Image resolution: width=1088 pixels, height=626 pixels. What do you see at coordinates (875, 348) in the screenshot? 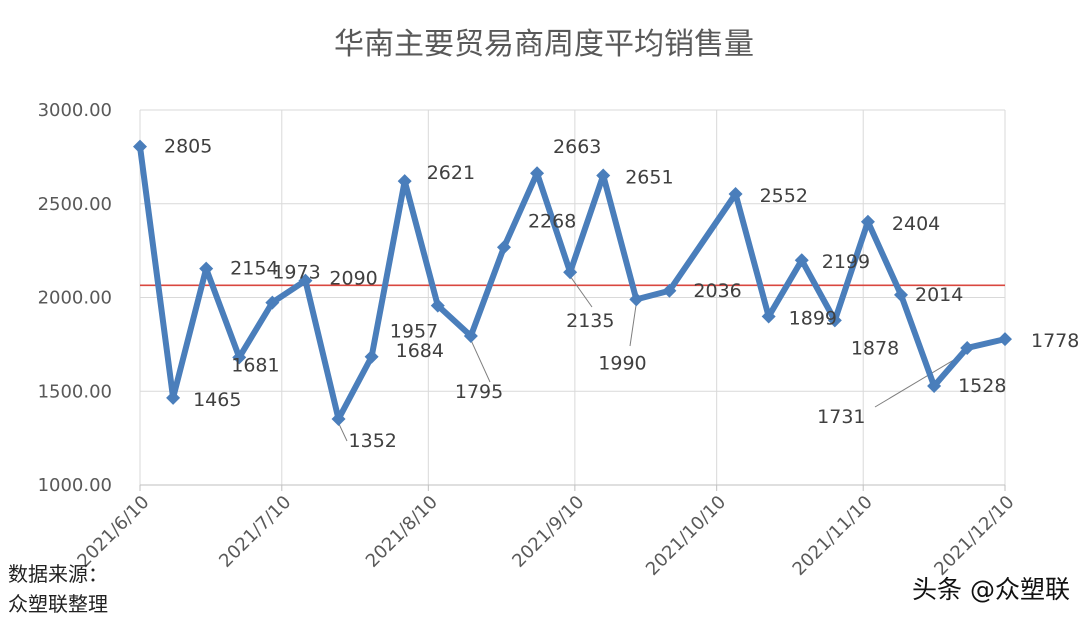
I see `data-label: 1878` at bounding box center [875, 348].